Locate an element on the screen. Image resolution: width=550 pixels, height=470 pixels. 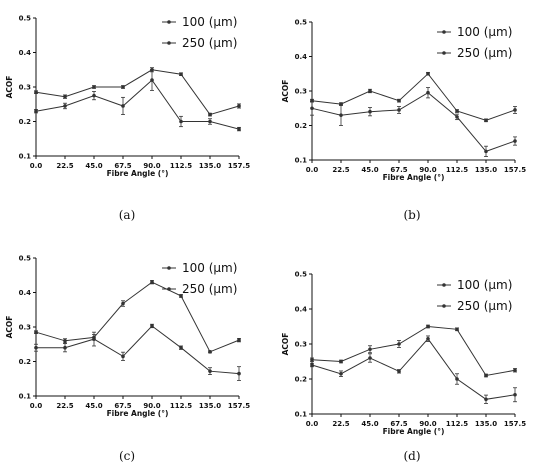
panel-caption: (c) is located at coordinates (127, 456).